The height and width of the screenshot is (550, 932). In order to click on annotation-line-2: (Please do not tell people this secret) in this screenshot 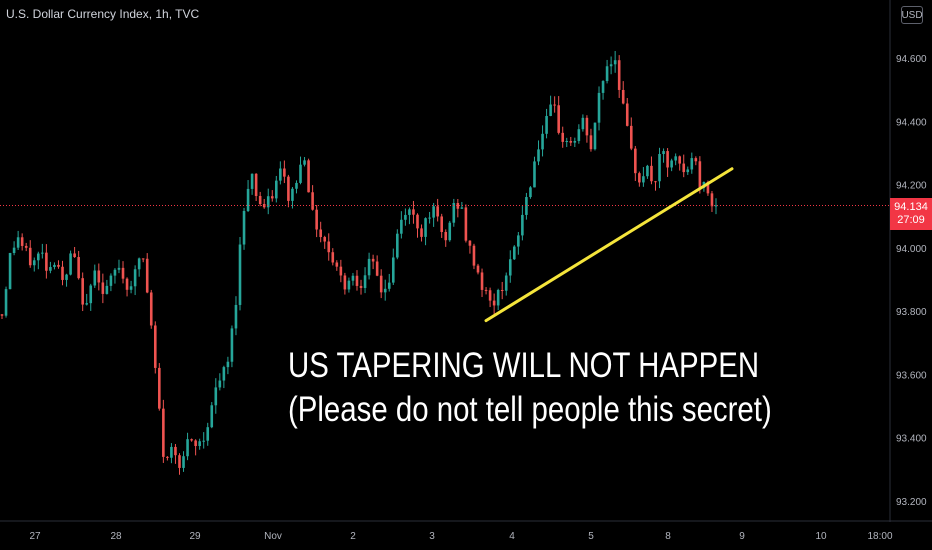, I will do `click(530, 409)`.